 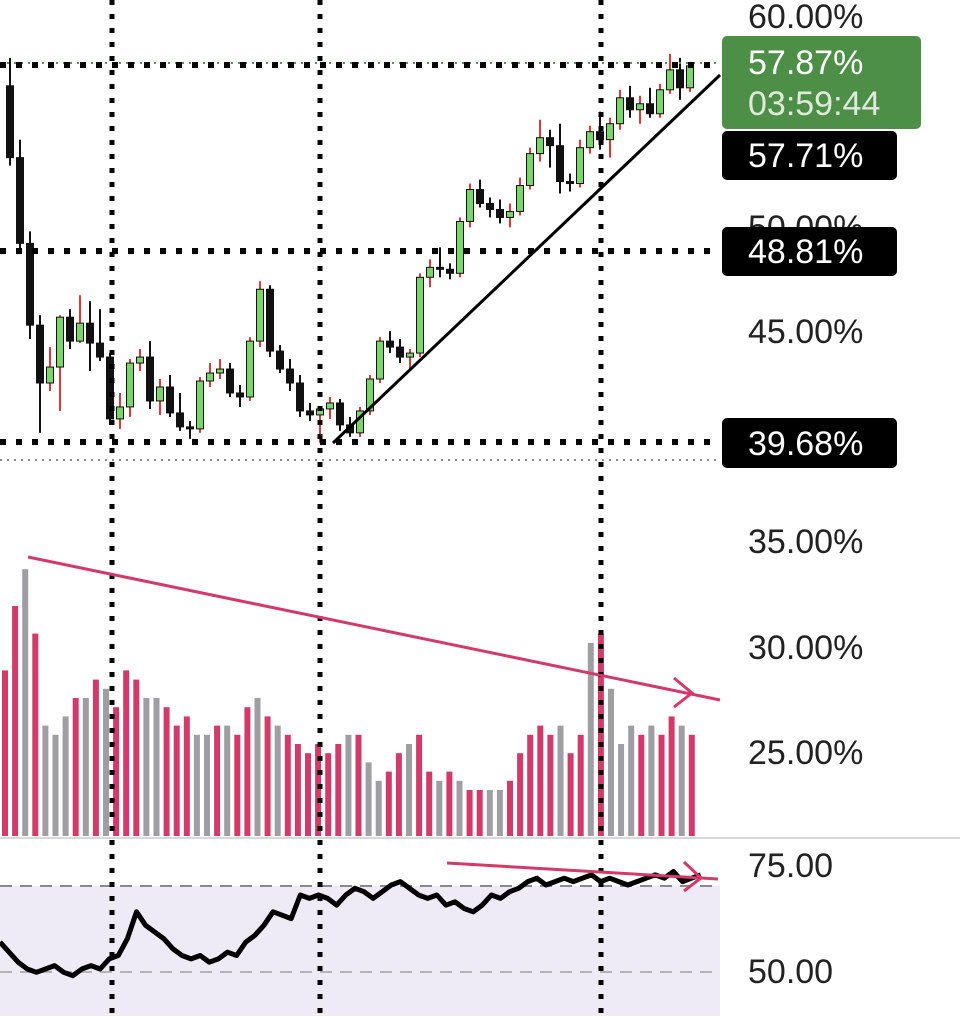 What do you see at coordinates (805, 332) in the screenshot?
I see `price-tick-45: 45.00%` at bounding box center [805, 332].